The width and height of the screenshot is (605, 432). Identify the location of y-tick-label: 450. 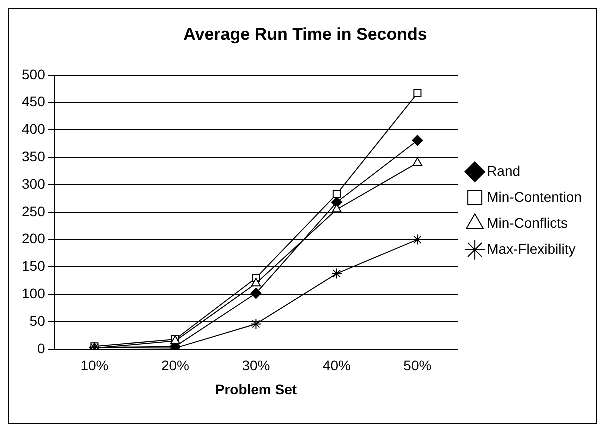
(34, 102).